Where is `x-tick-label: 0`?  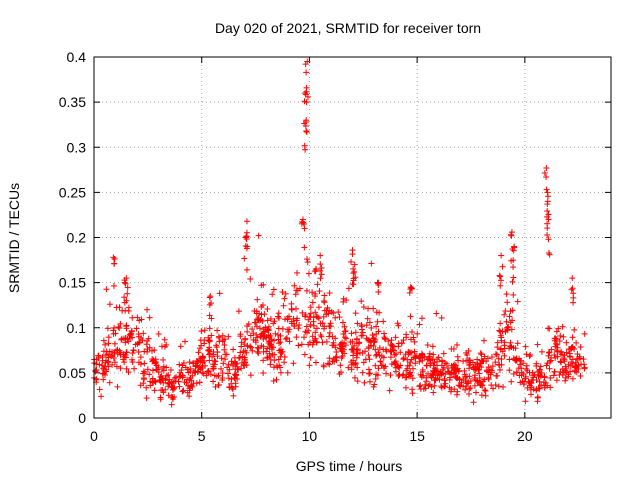 x-tick-label: 0 is located at coordinates (94, 436).